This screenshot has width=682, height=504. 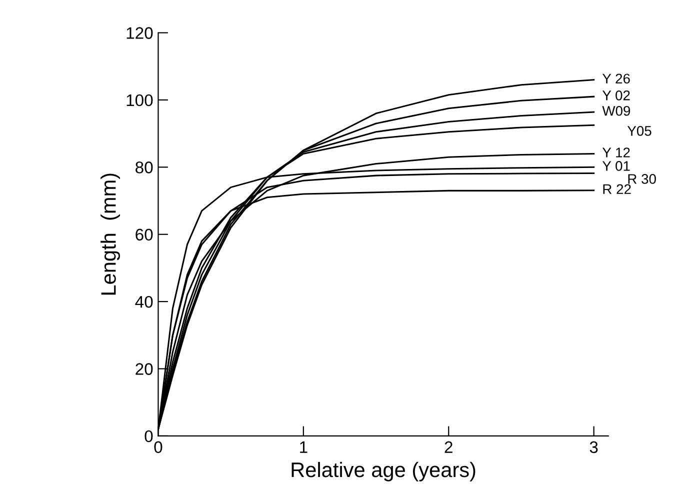 I want to click on y-tick-label: 100, so click(x=139, y=100).